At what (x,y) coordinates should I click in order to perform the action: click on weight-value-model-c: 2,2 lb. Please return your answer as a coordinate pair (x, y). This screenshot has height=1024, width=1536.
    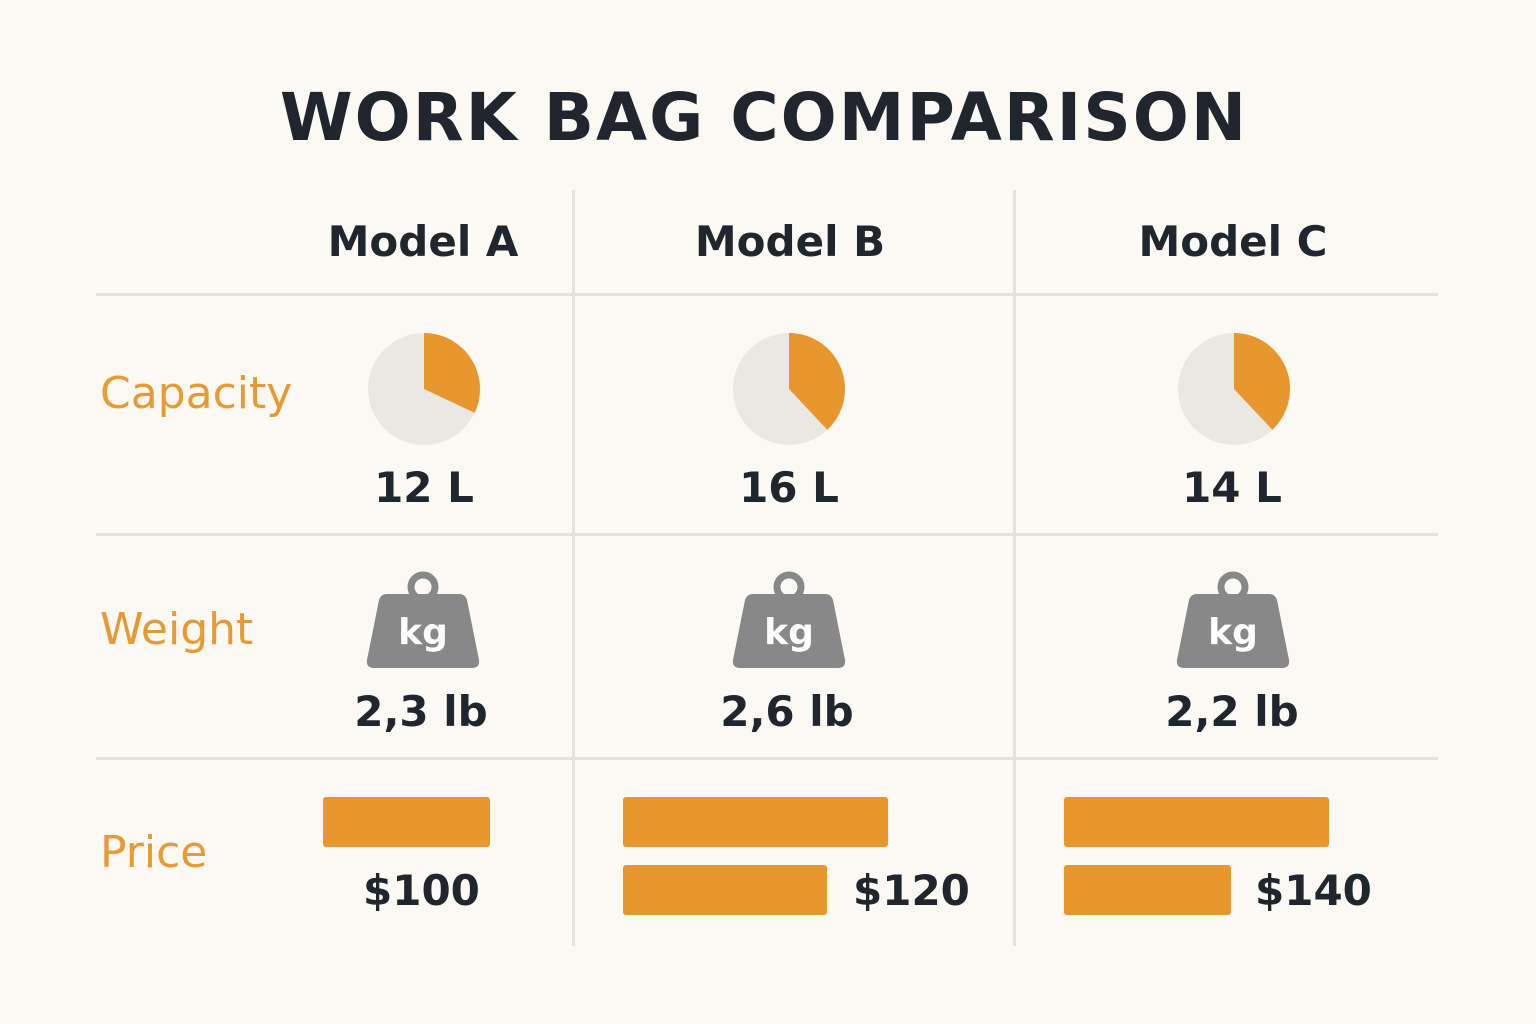
    Looking at the image, I should click on (1232, 711).